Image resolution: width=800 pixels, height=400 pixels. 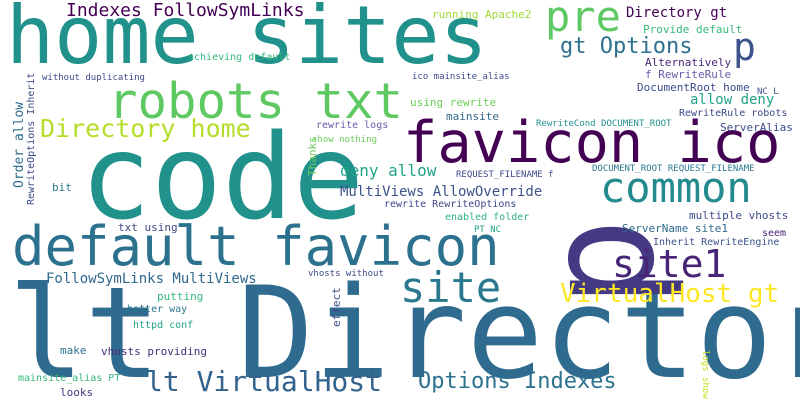 What do you see at coordinates (744, 47) in the screenshot?
I see `word-p-small: p` at bounding box center [744, 47].